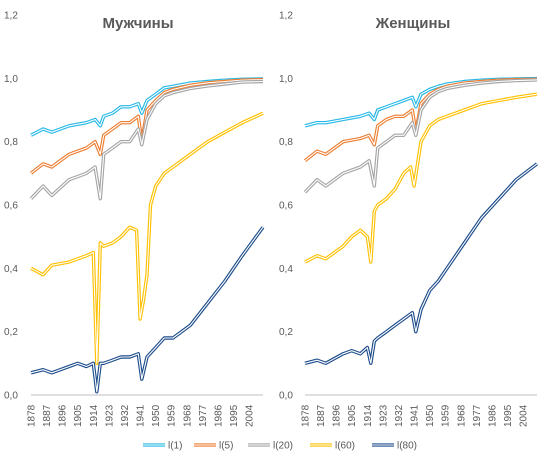  Describe the element at coordinates (407, 446) in the screenshot. I see `legend-label: l(80)` at that location.